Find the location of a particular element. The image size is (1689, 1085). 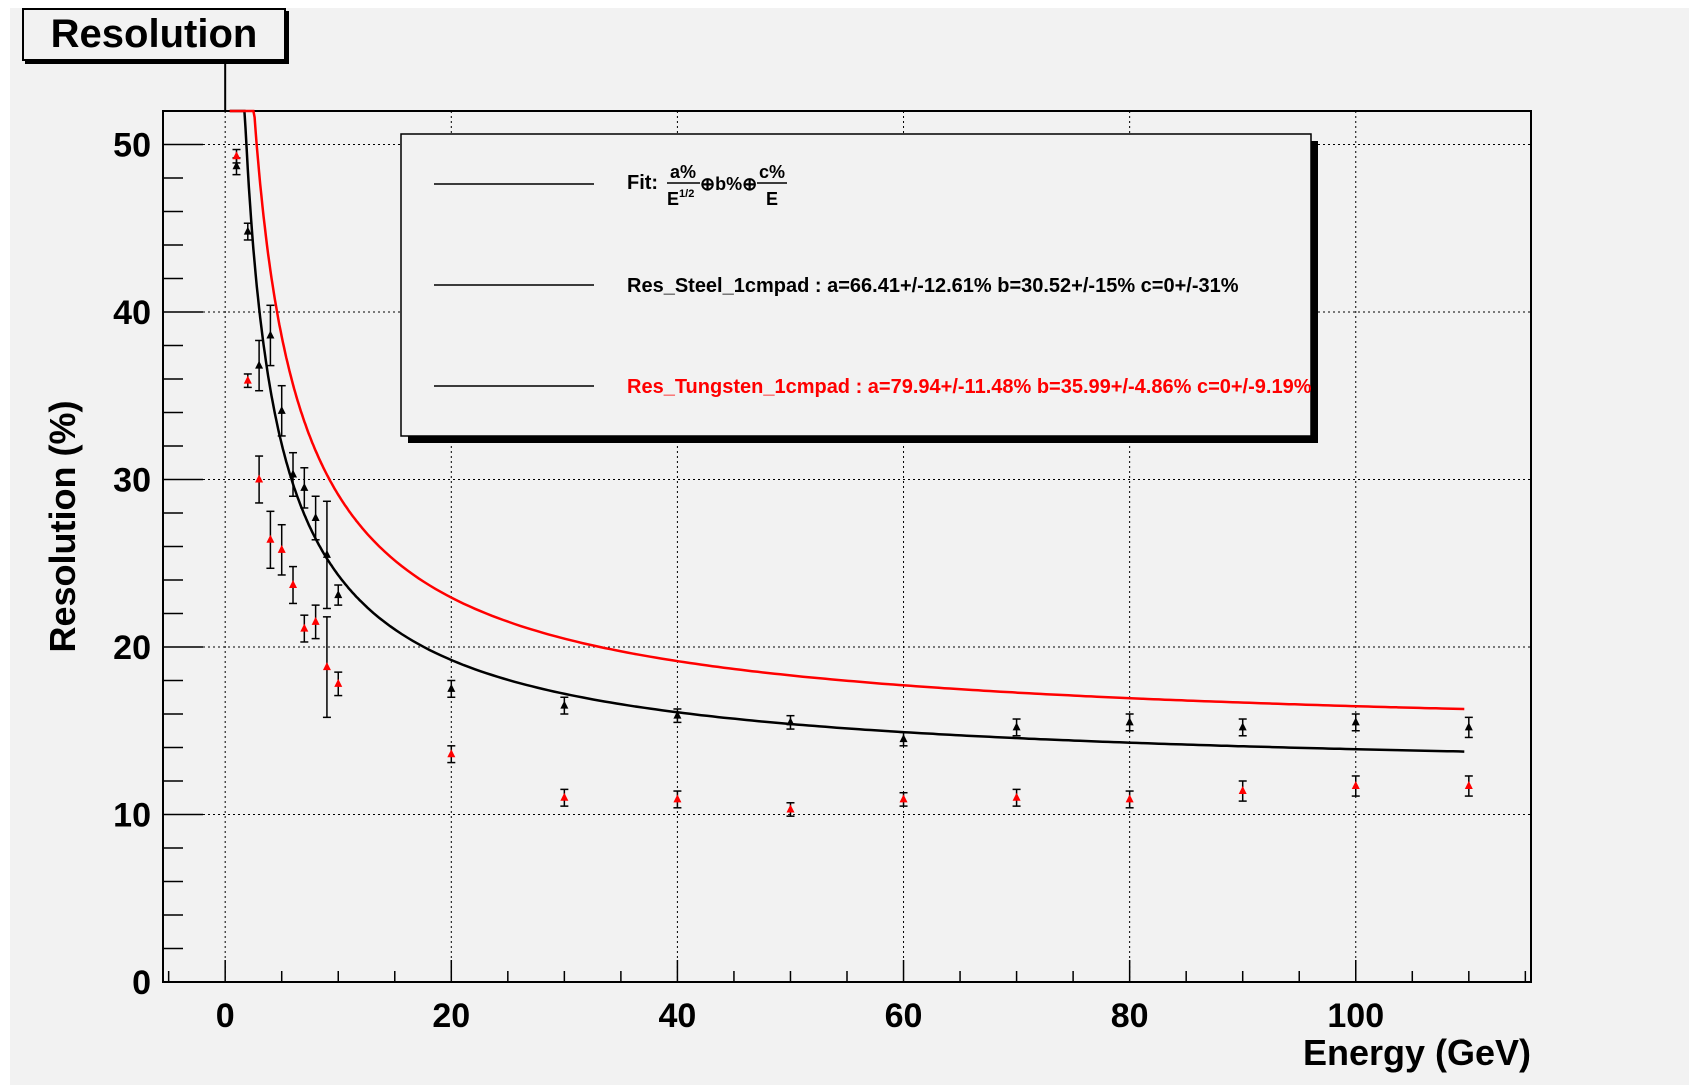

y-tick-label: 20 is located at coordinates (132, 648).